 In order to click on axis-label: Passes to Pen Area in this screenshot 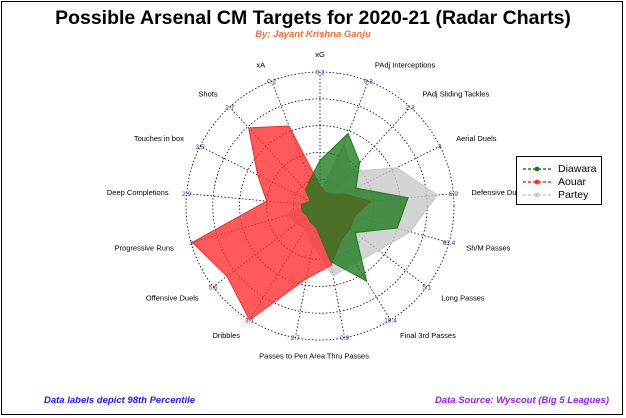, I will do `click(292, 355)`.